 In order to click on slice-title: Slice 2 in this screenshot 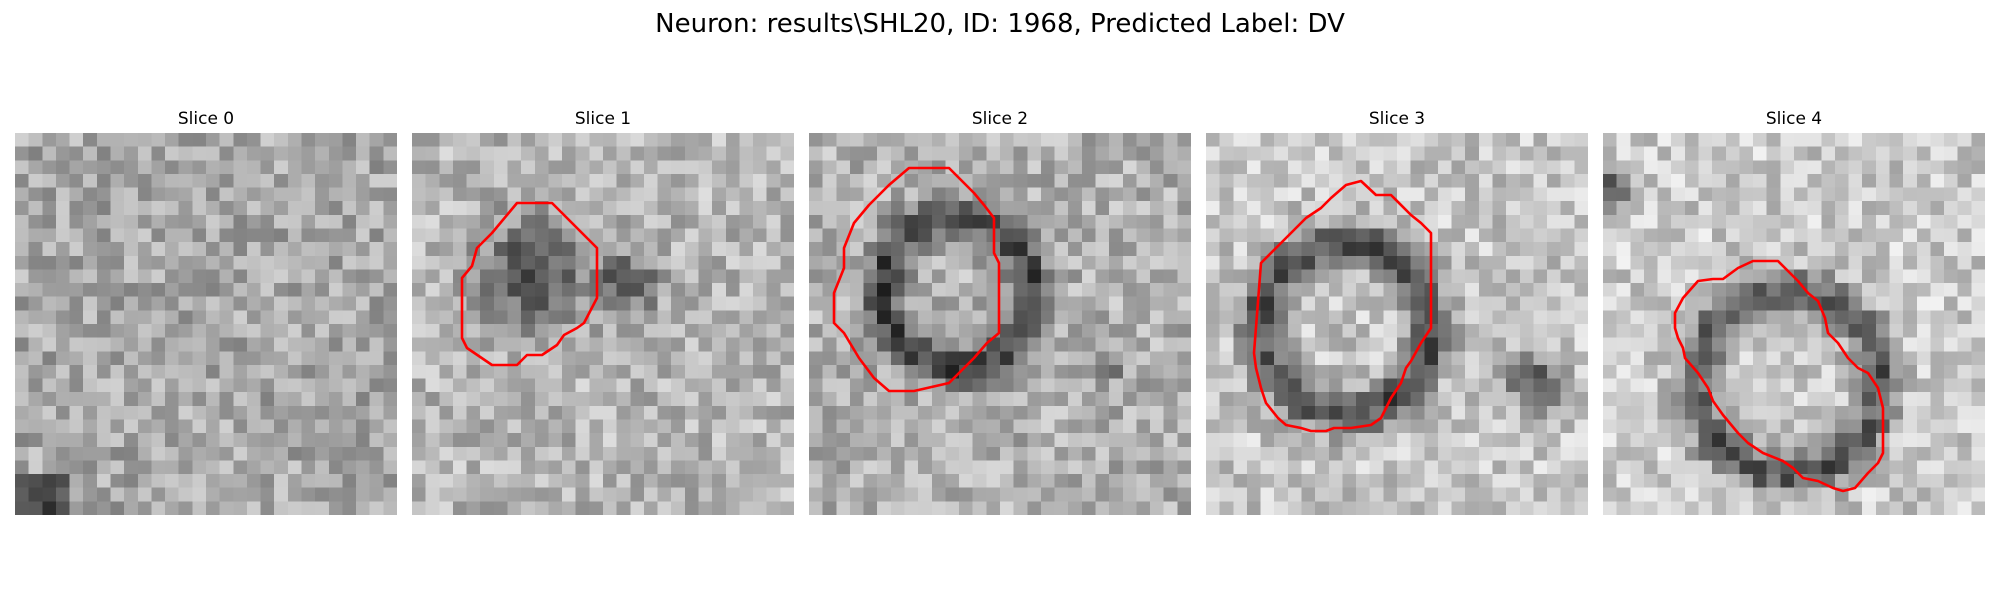, I will do `click(1000, 119)`.